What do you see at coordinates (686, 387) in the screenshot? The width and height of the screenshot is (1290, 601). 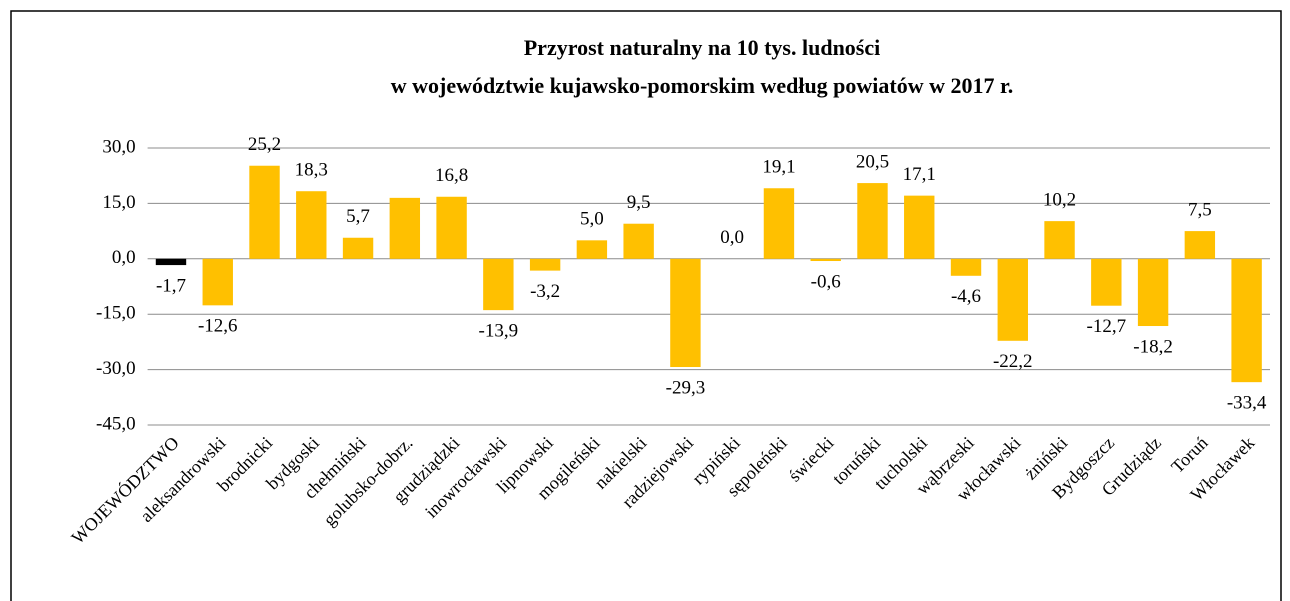 I see `value-label: -29,3` at bounding box center [686, 387].